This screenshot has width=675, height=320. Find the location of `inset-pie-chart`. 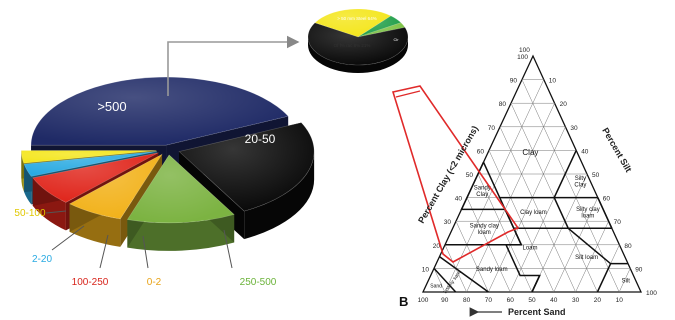

inset-pie-chart is located at coordinates (358, 40).